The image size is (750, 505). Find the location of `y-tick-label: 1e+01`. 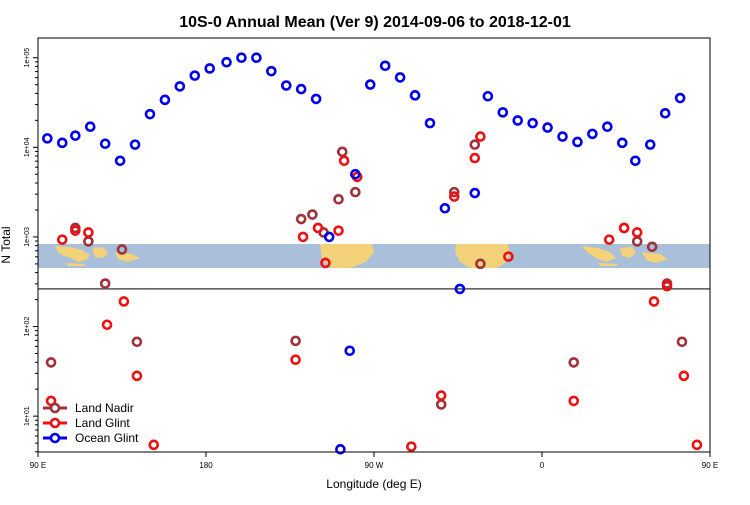

y-tick-label: 1e+01 is located at coordinates (27, 416).